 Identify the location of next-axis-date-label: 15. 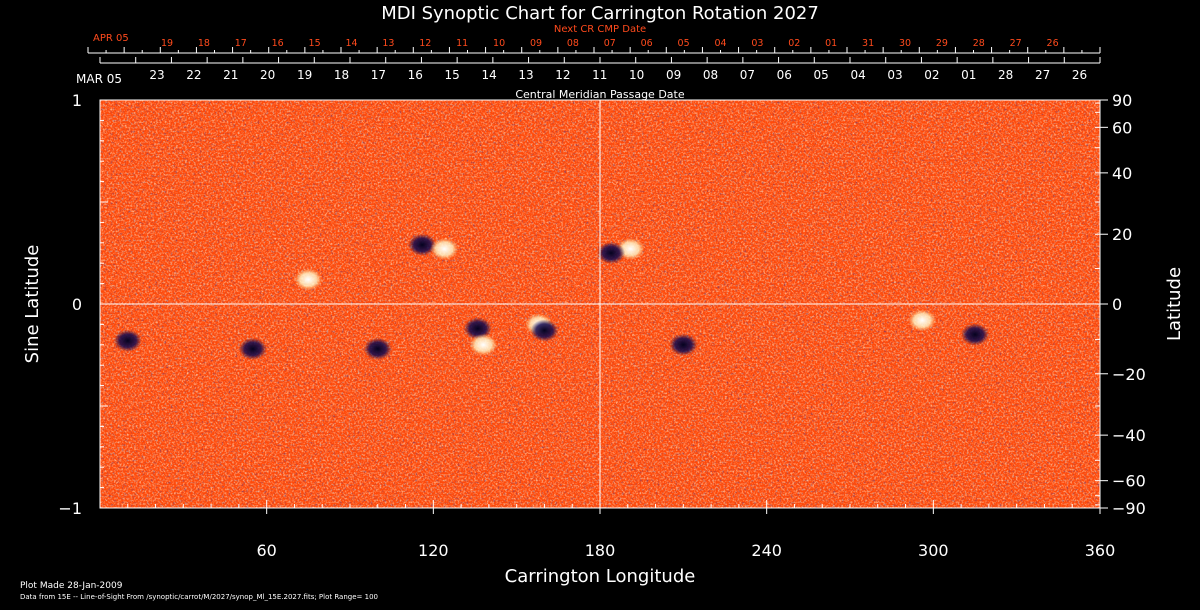
(315, 43).